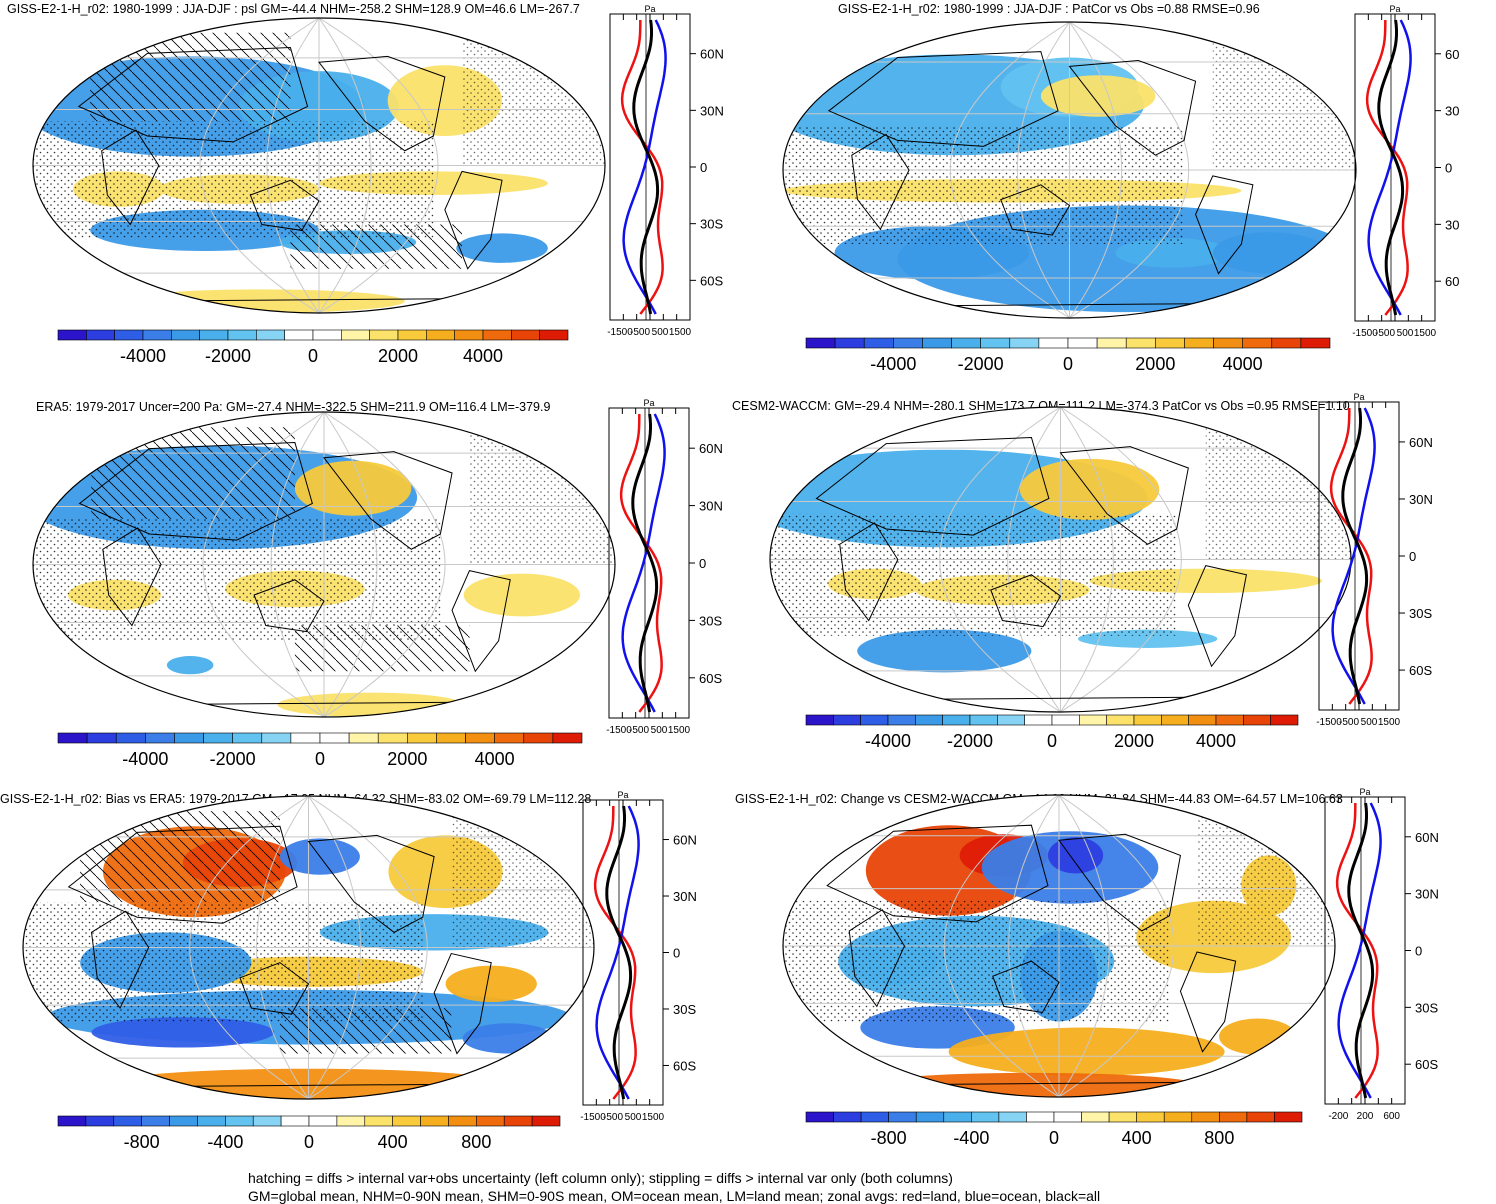 The image size is (1496, 1204). I want to click on zonal-x-tick-label: -500, so click(1349, 722).